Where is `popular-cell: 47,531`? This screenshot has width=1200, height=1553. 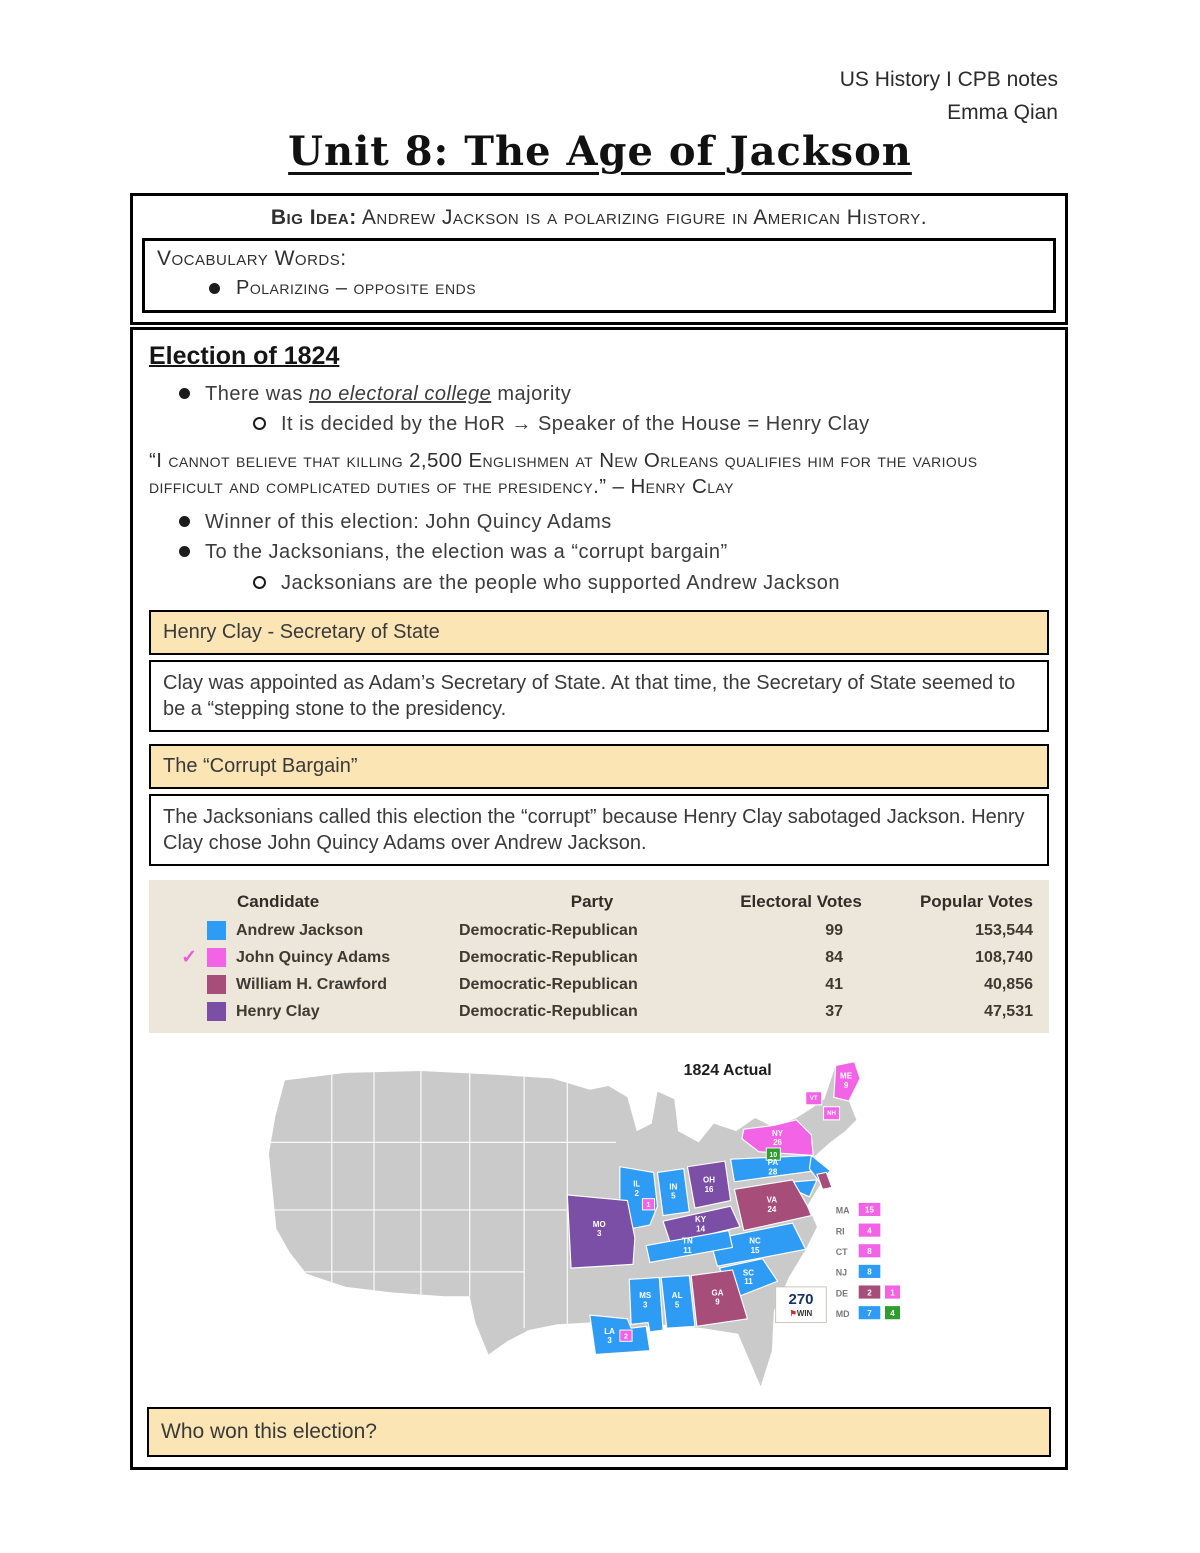 popular-cell: 47,531 is located at coordinates (1008, 1011).